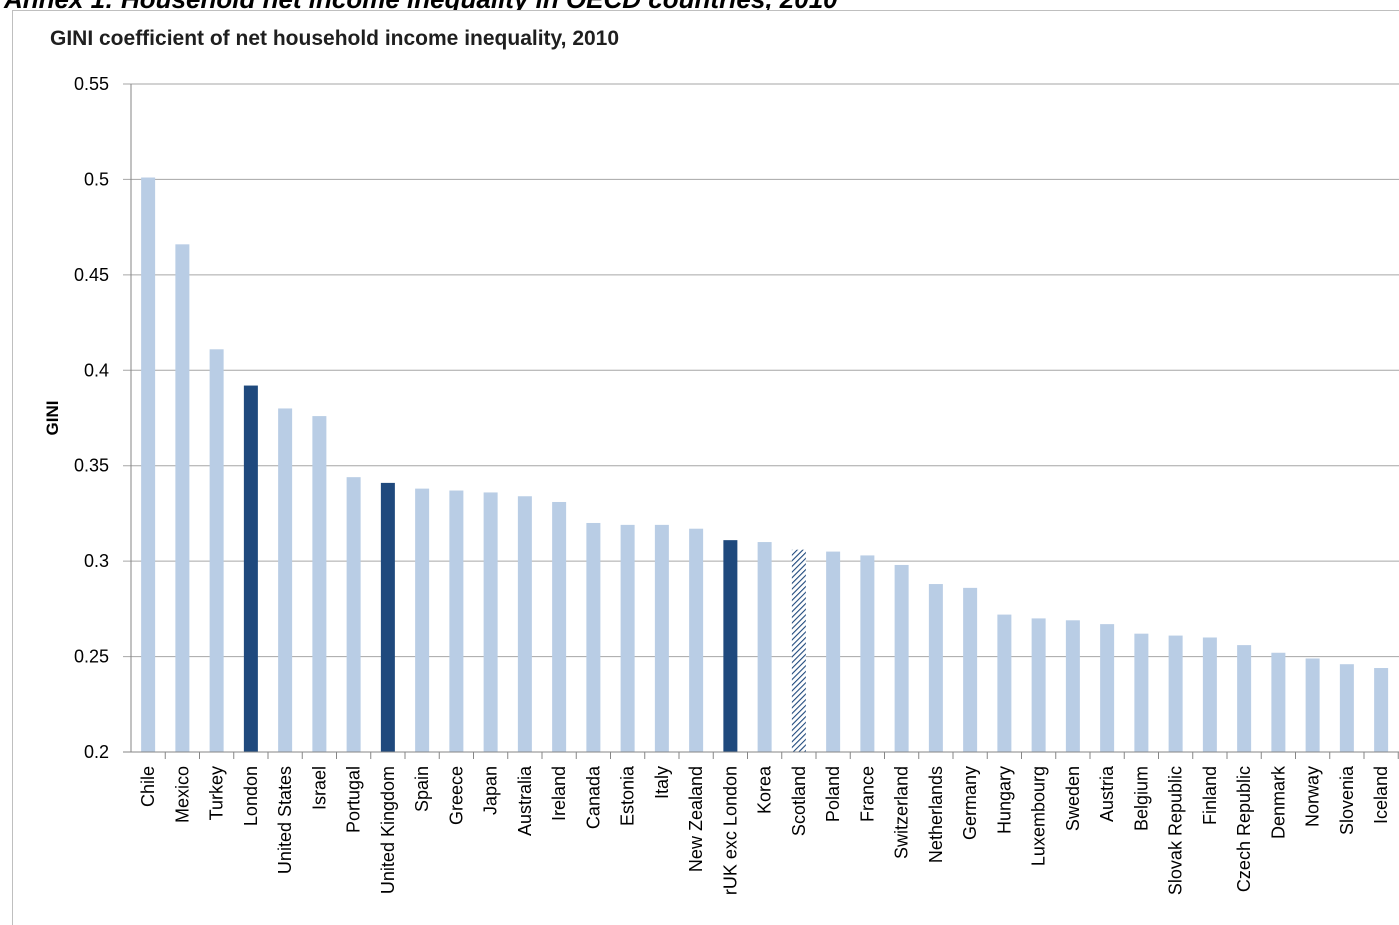 This screenshot has width=1399, height=925. I want to click on x-category-label: Czech Republic, so click(1244, 829).